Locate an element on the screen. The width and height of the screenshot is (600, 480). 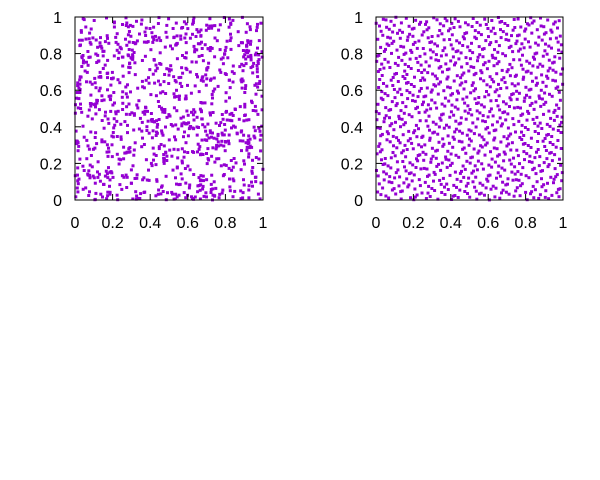
data-points is located at coordinates (169, 108).